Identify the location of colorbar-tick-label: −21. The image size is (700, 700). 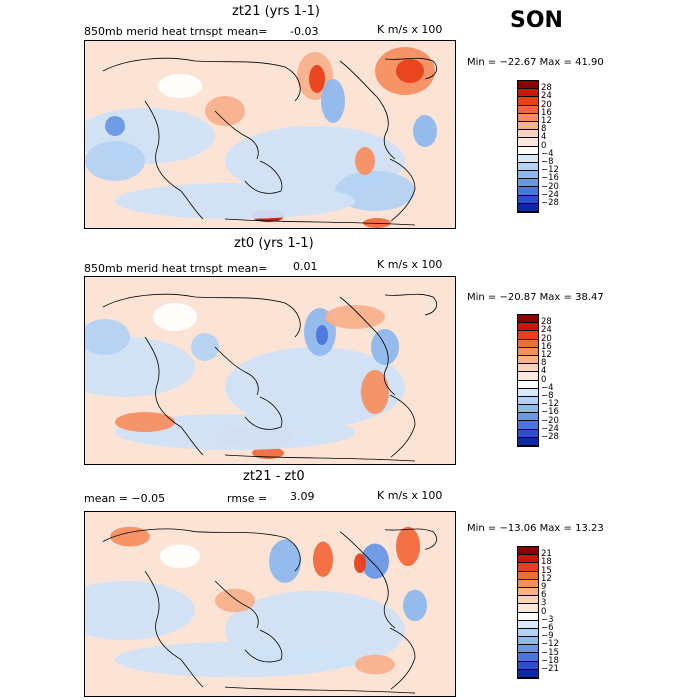
(550, 669).